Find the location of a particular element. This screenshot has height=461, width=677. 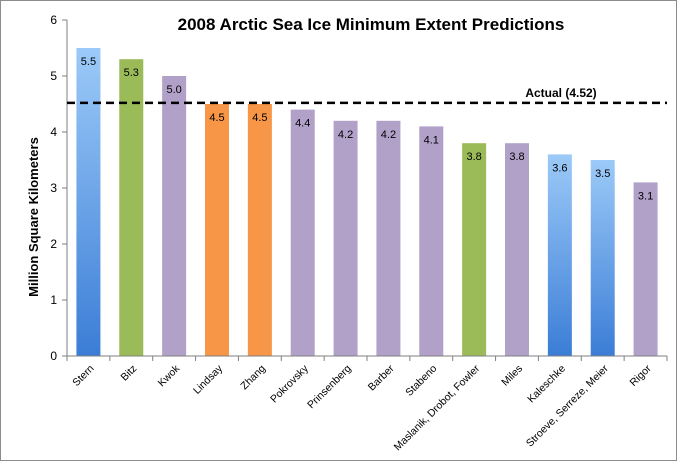

bar-value-label: 5.0 is located at coordinates (173, 90).